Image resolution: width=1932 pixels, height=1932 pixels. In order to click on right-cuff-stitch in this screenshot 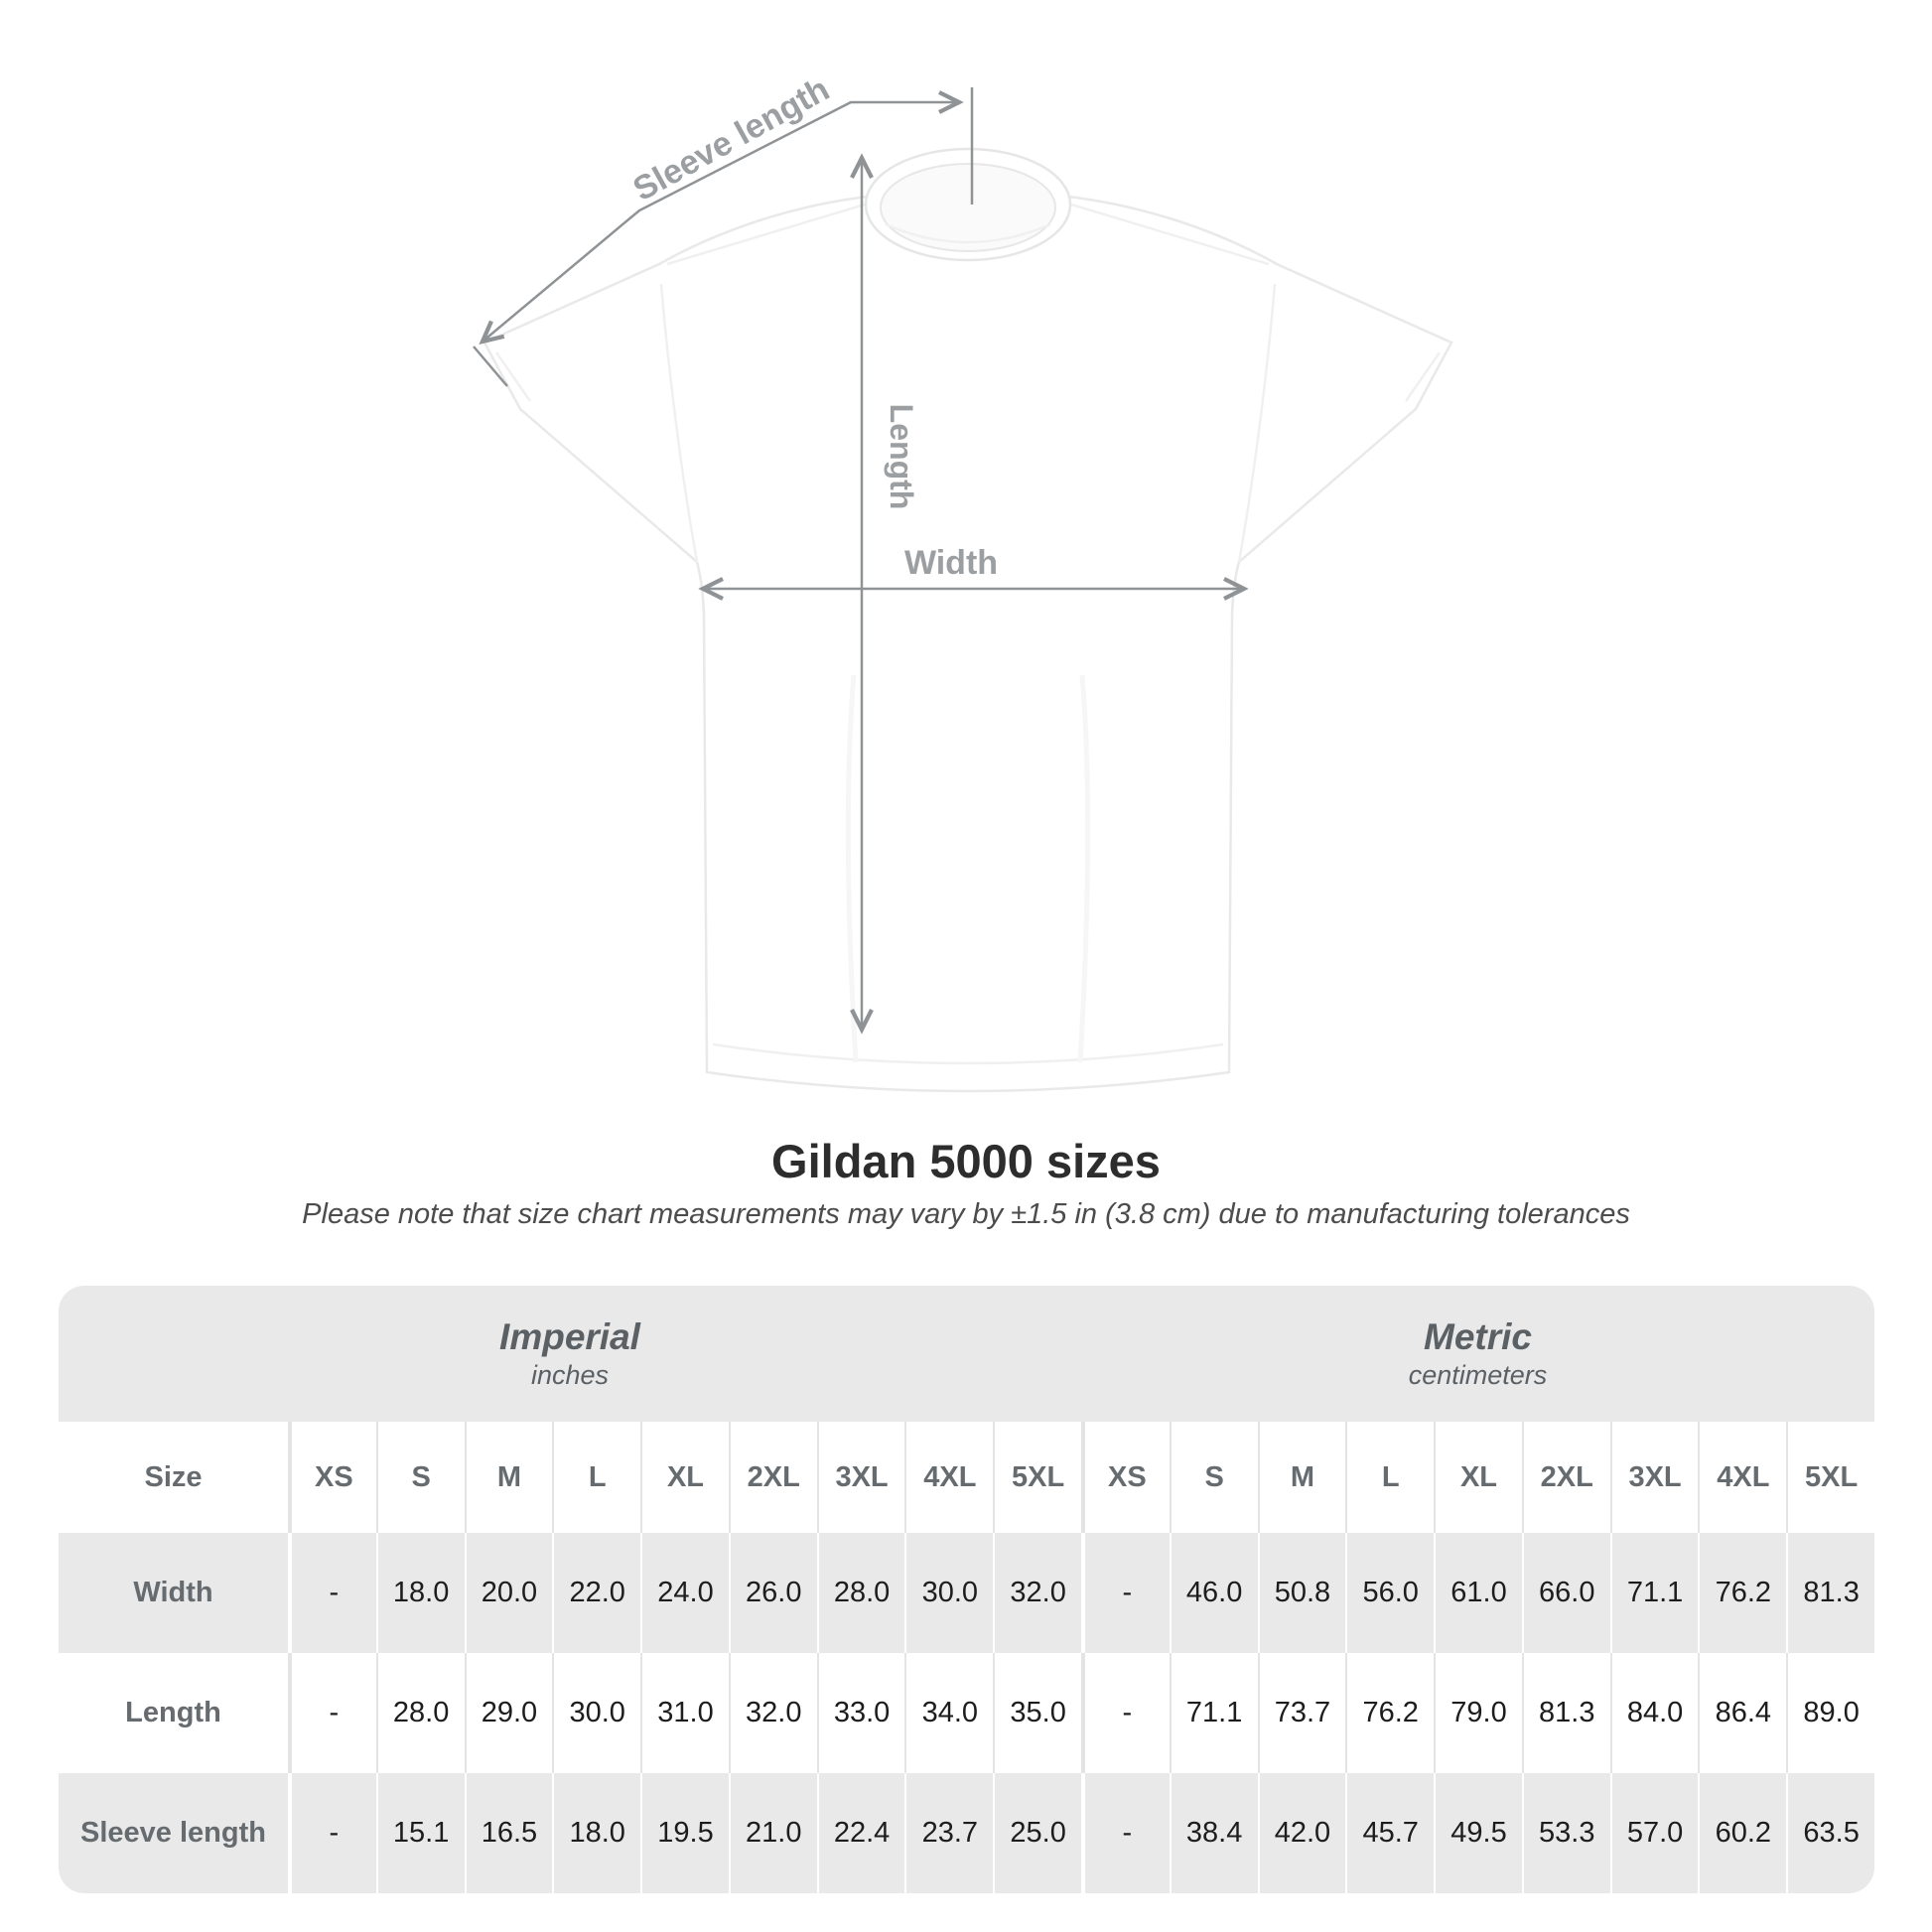, I will do `click(1423, 377)`.